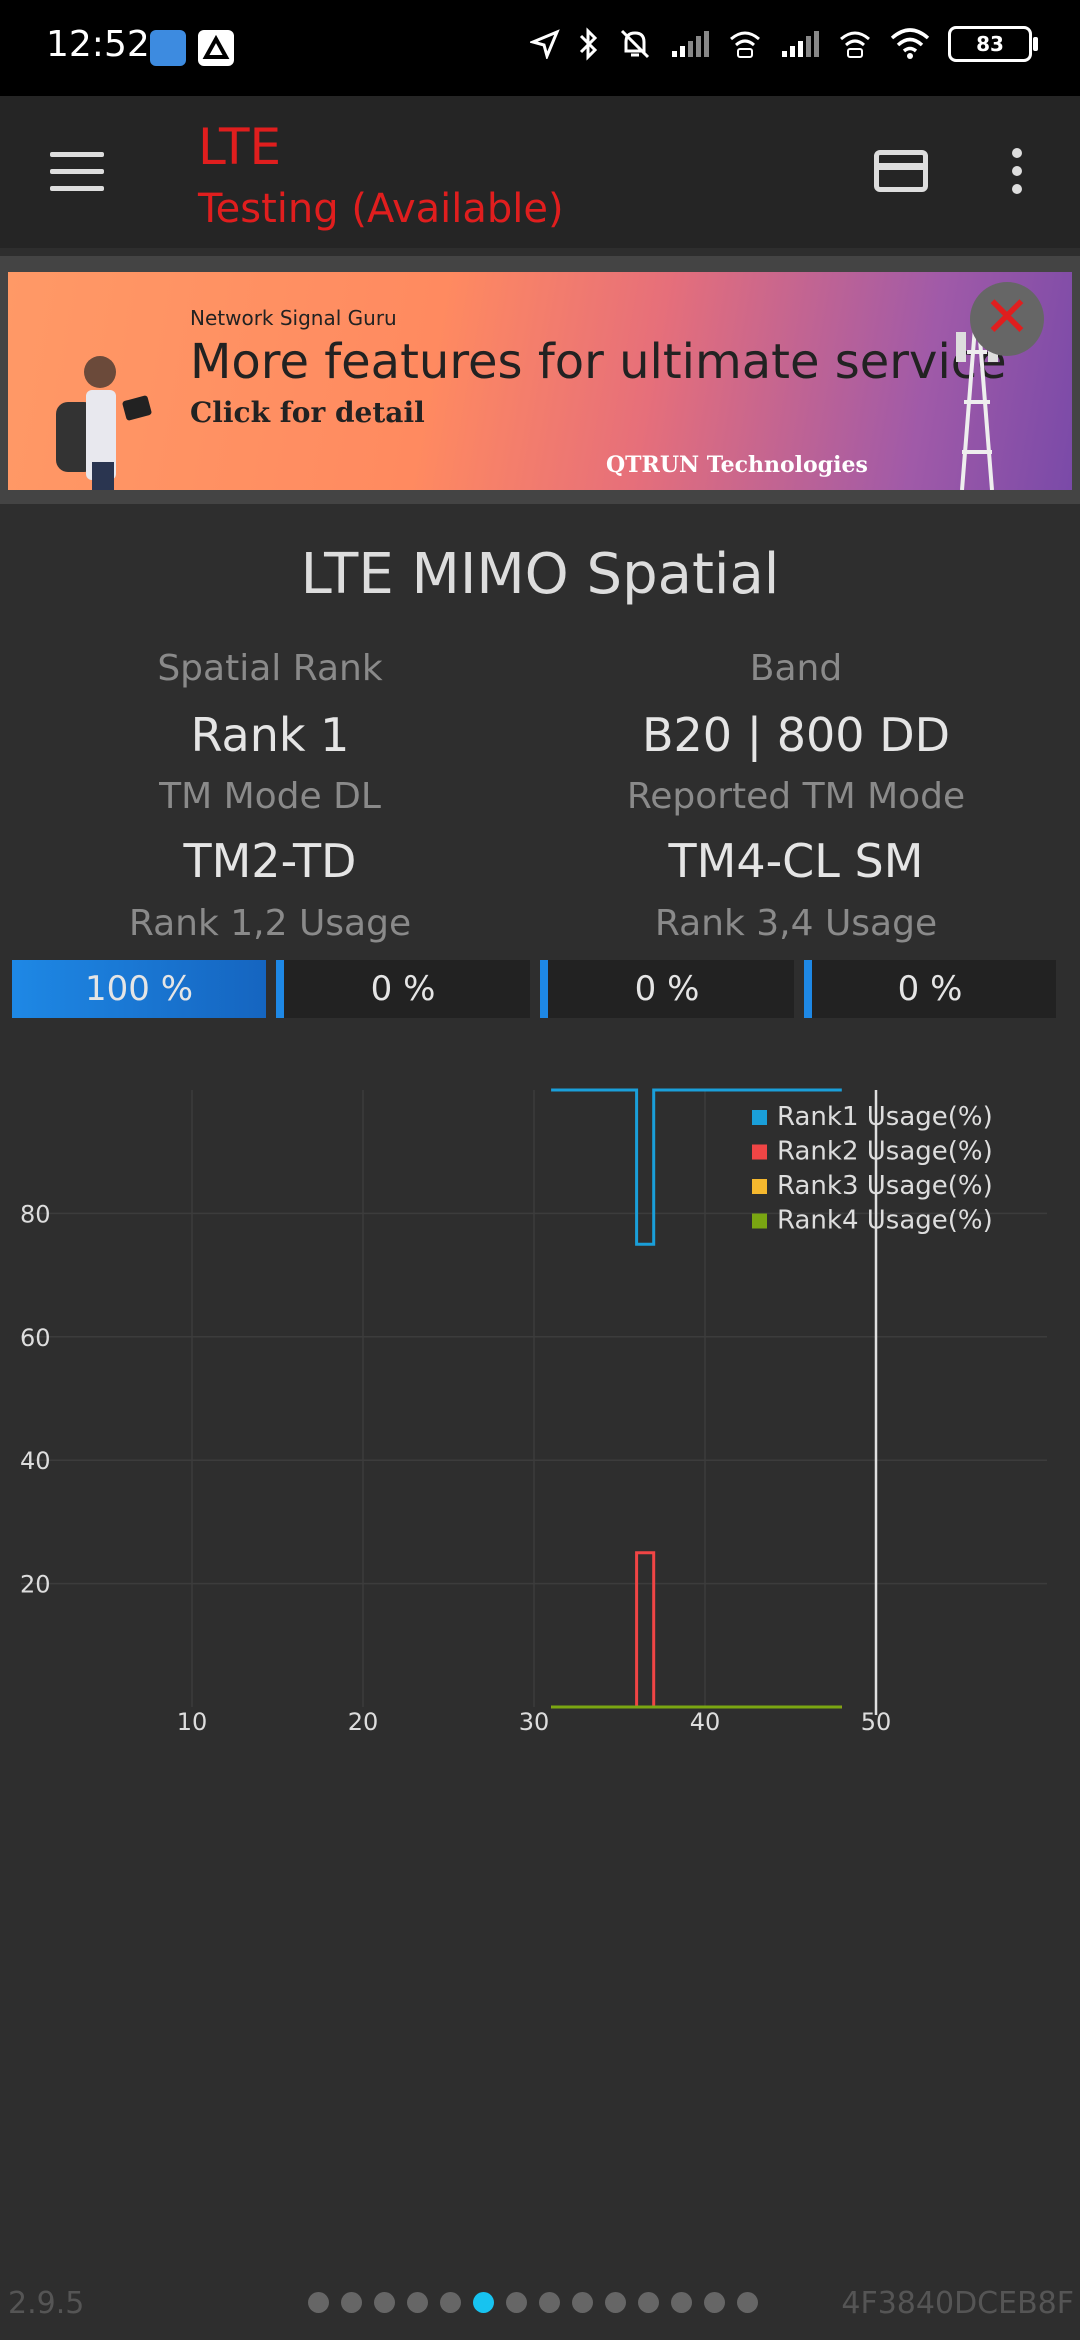 The image size is (1080, 2340). I want to click on tm-mode-dl-label: TM Mode DL, so click(270, 796).